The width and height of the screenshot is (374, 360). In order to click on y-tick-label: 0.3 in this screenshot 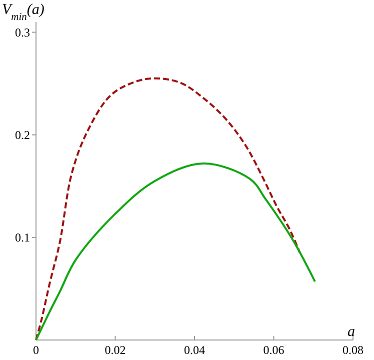, I will do `click(22, 32)`.